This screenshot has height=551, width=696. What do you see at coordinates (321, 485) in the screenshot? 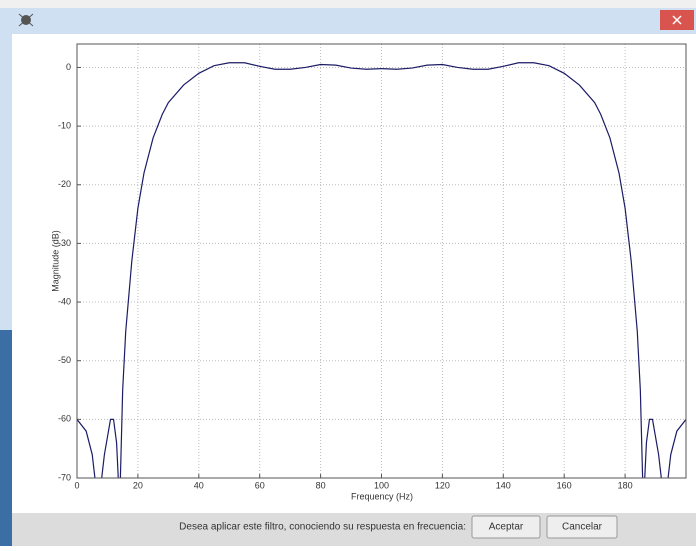
I see `x-tick-label: 80` at bounding box center [321, 485].